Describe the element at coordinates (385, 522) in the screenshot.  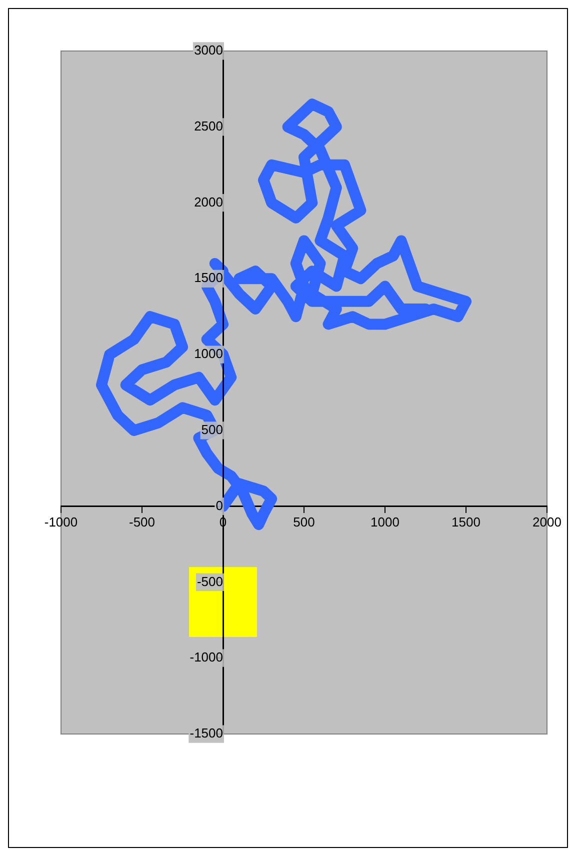
I see `x-tick-label: 1000` at that location.